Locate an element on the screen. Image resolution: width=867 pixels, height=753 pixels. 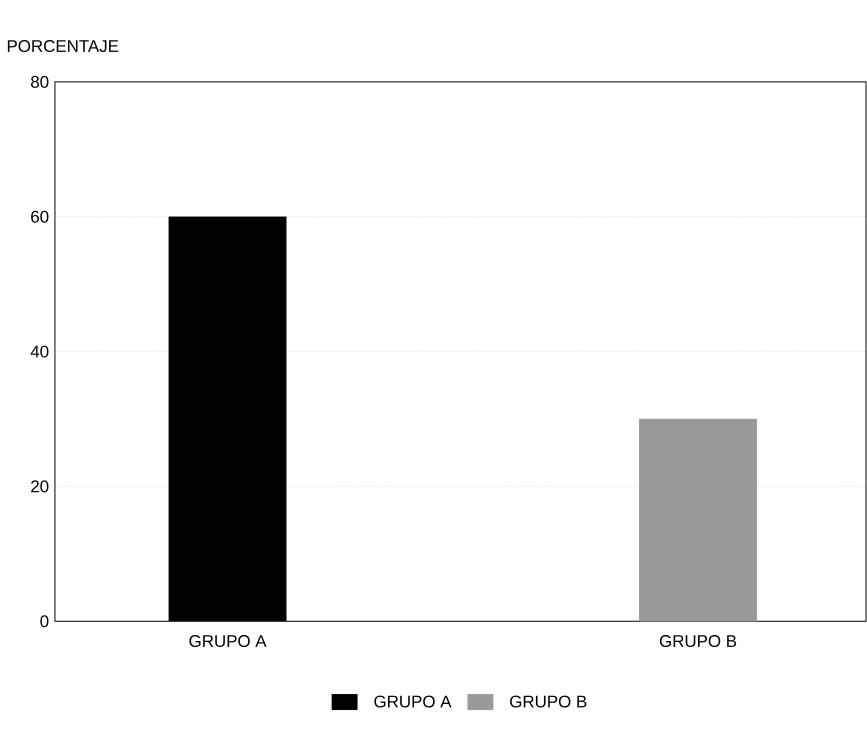
y-axis-title: PORCENTAJE is located at coordinates (63, 46).